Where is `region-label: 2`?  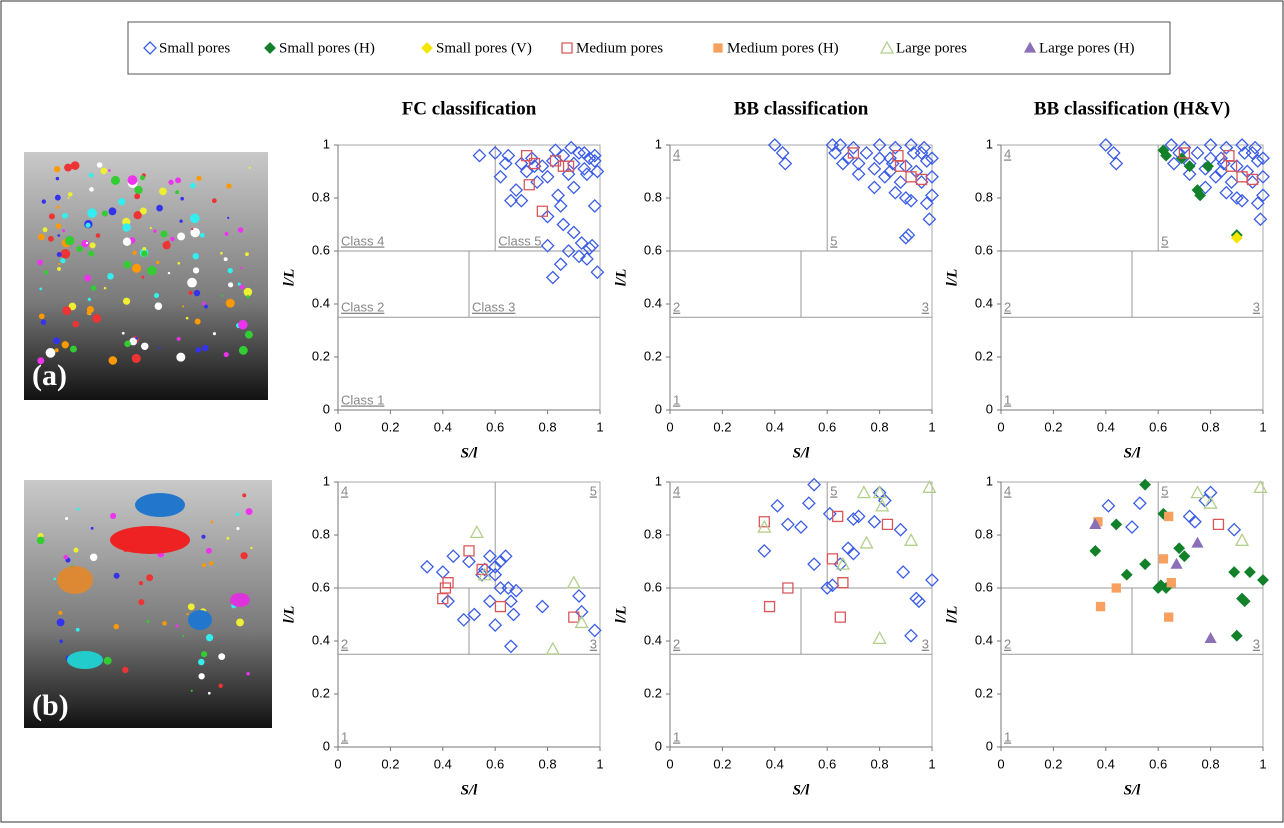 region-label: 2 is located at coordinates (1007, 644).